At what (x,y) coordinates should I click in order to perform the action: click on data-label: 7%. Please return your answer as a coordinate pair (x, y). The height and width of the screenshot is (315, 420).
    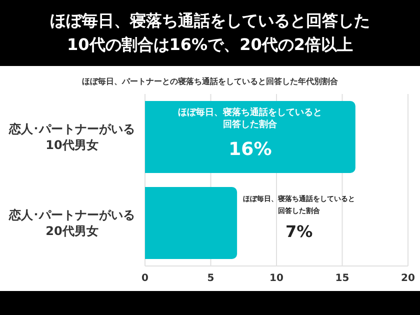
    Looking at the image, I should click on (299, 231).